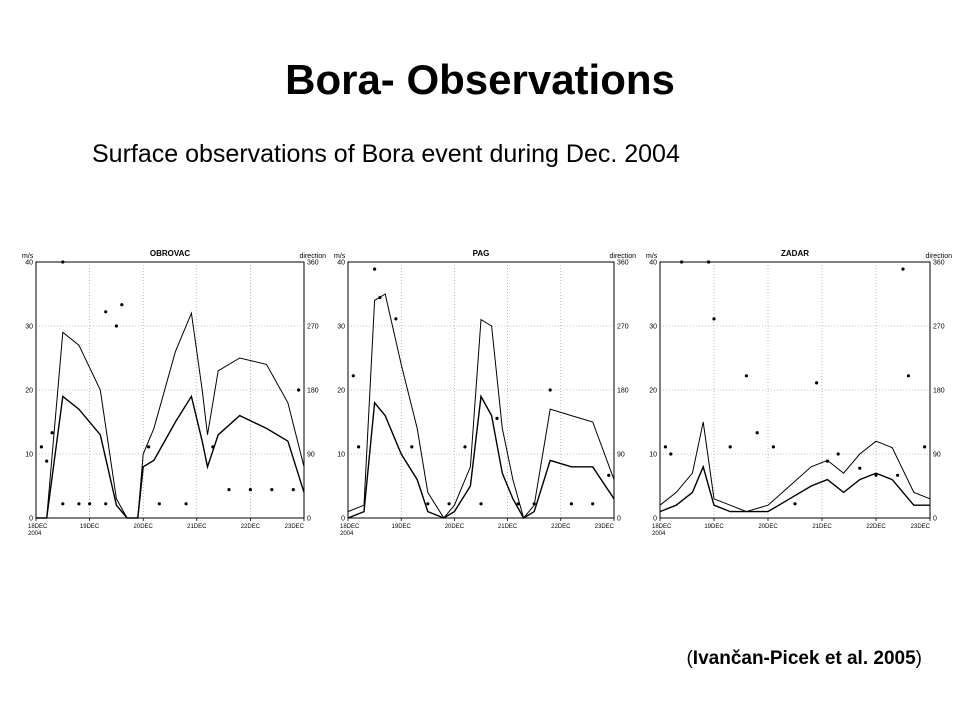 The height and width of the screenshot is (720, 960). I want to click on obrovac-y2-tick-label: 0, so click(309, 519).